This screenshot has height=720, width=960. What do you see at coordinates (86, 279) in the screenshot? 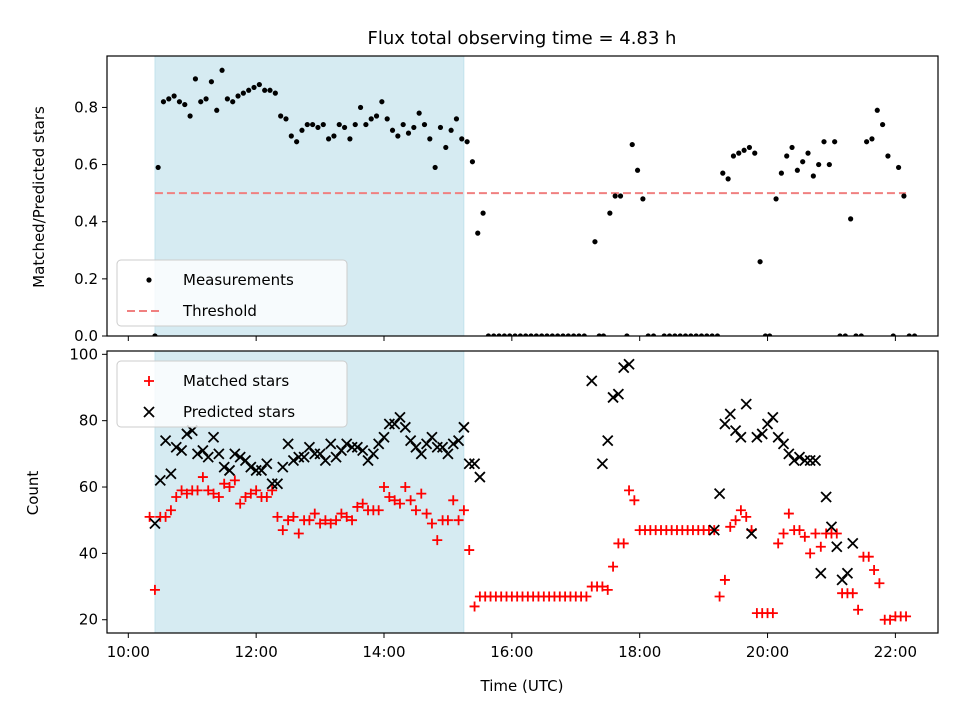
I see `top-y-tick-label: 0.2` at bounding box center [86, 279].